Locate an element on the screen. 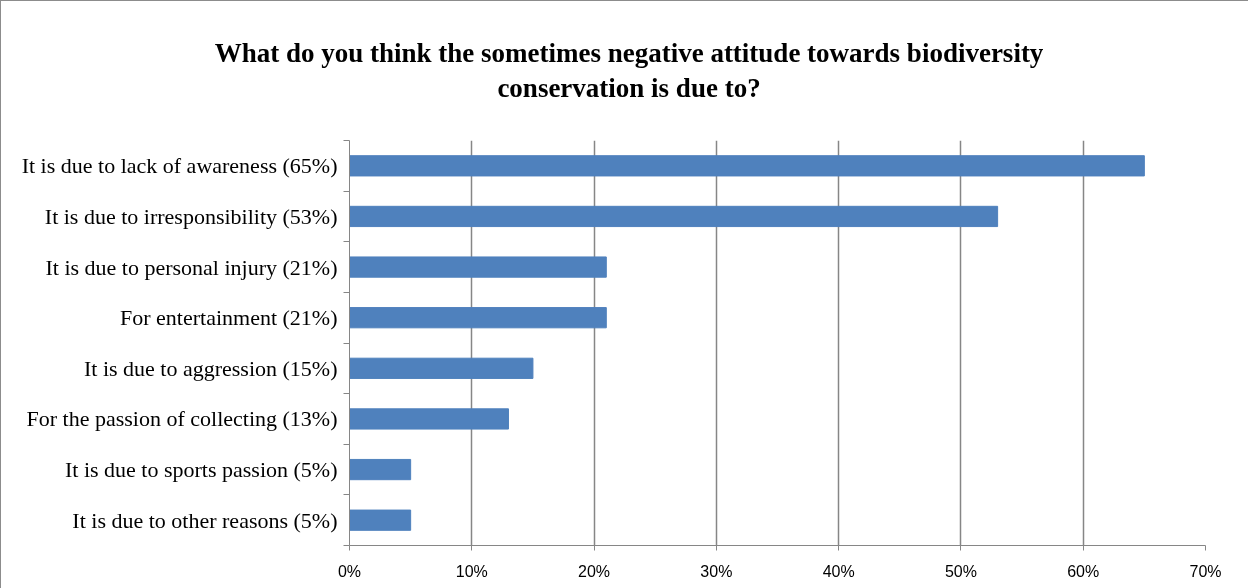  y-tick-label: For the passion of collecting (13%) is located at coordinates (182, 419).